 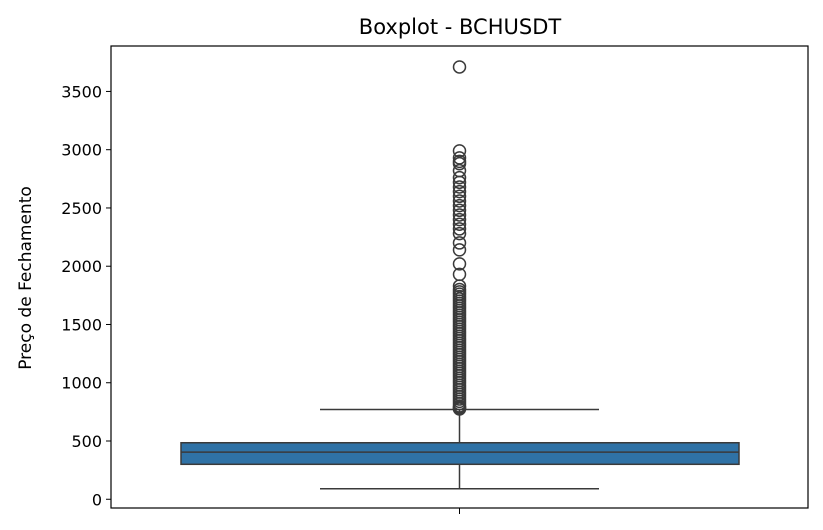 I want to click on iqr-box, so click(x=460, y=453).